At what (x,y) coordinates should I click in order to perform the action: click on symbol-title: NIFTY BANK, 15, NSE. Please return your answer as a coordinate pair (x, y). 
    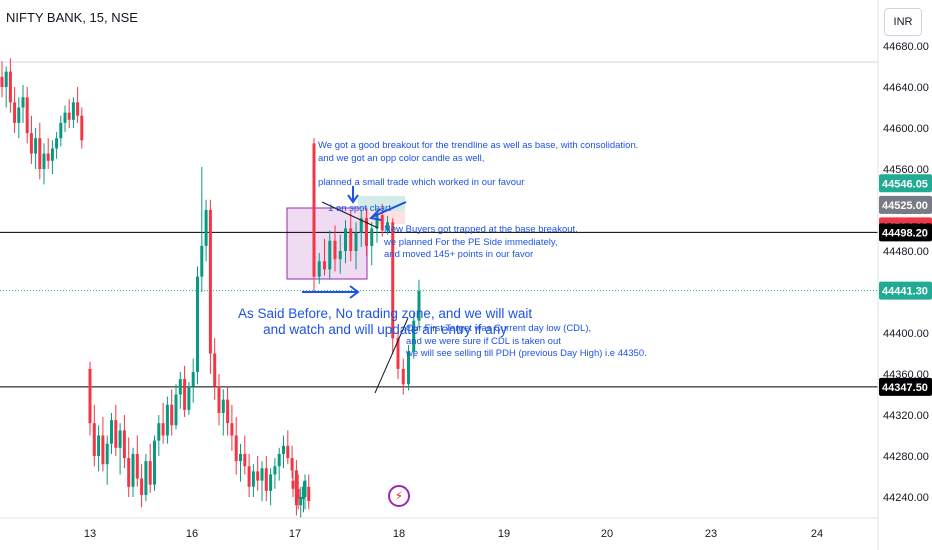
    Looking at the image, I should click on (72, 17).